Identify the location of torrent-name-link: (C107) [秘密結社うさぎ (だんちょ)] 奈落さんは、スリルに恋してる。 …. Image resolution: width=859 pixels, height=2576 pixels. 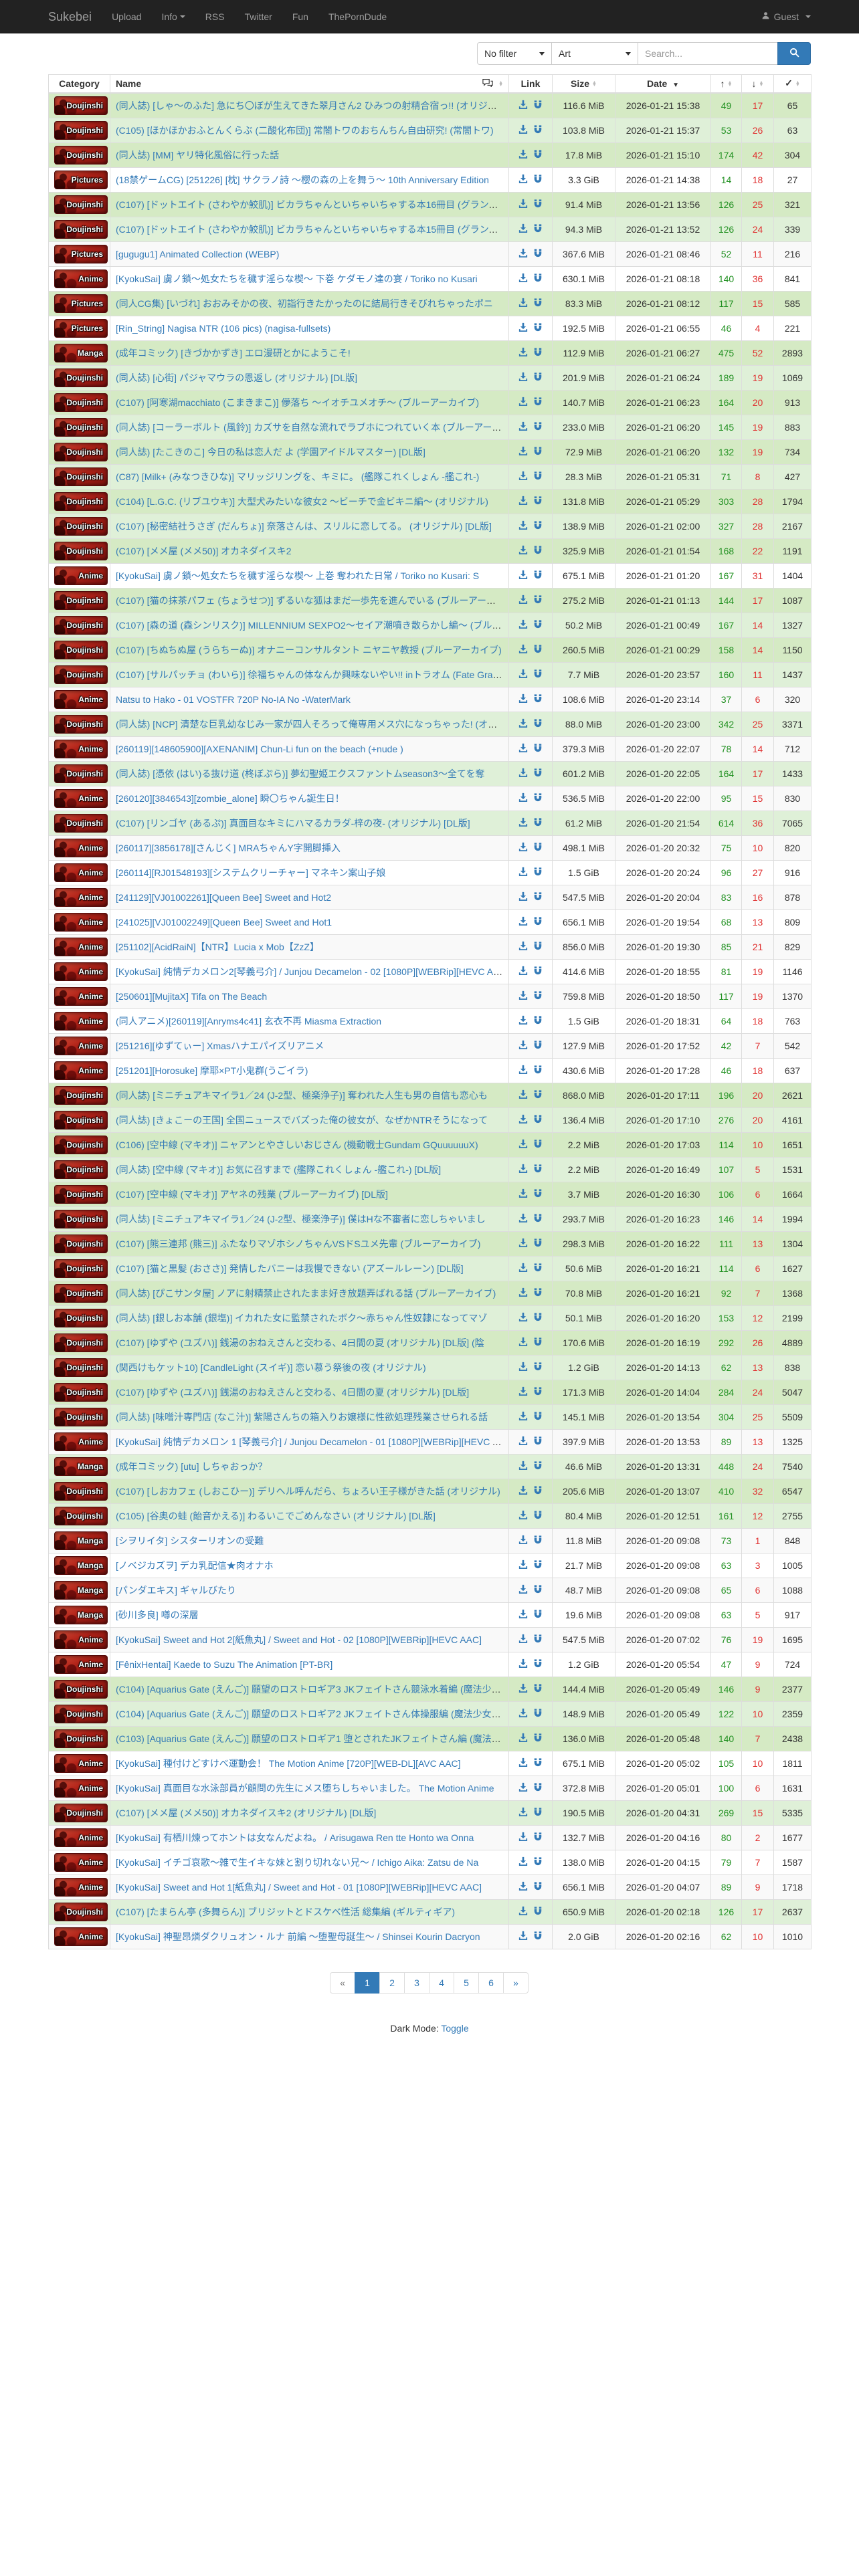
(304, 526).